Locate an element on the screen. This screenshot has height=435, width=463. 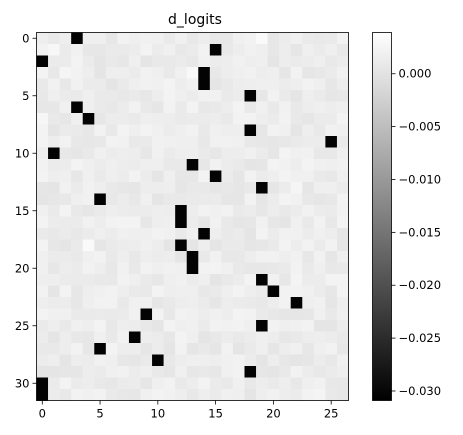
colorbar-tick-label: −0.010 is located at coordinates (420, 179).